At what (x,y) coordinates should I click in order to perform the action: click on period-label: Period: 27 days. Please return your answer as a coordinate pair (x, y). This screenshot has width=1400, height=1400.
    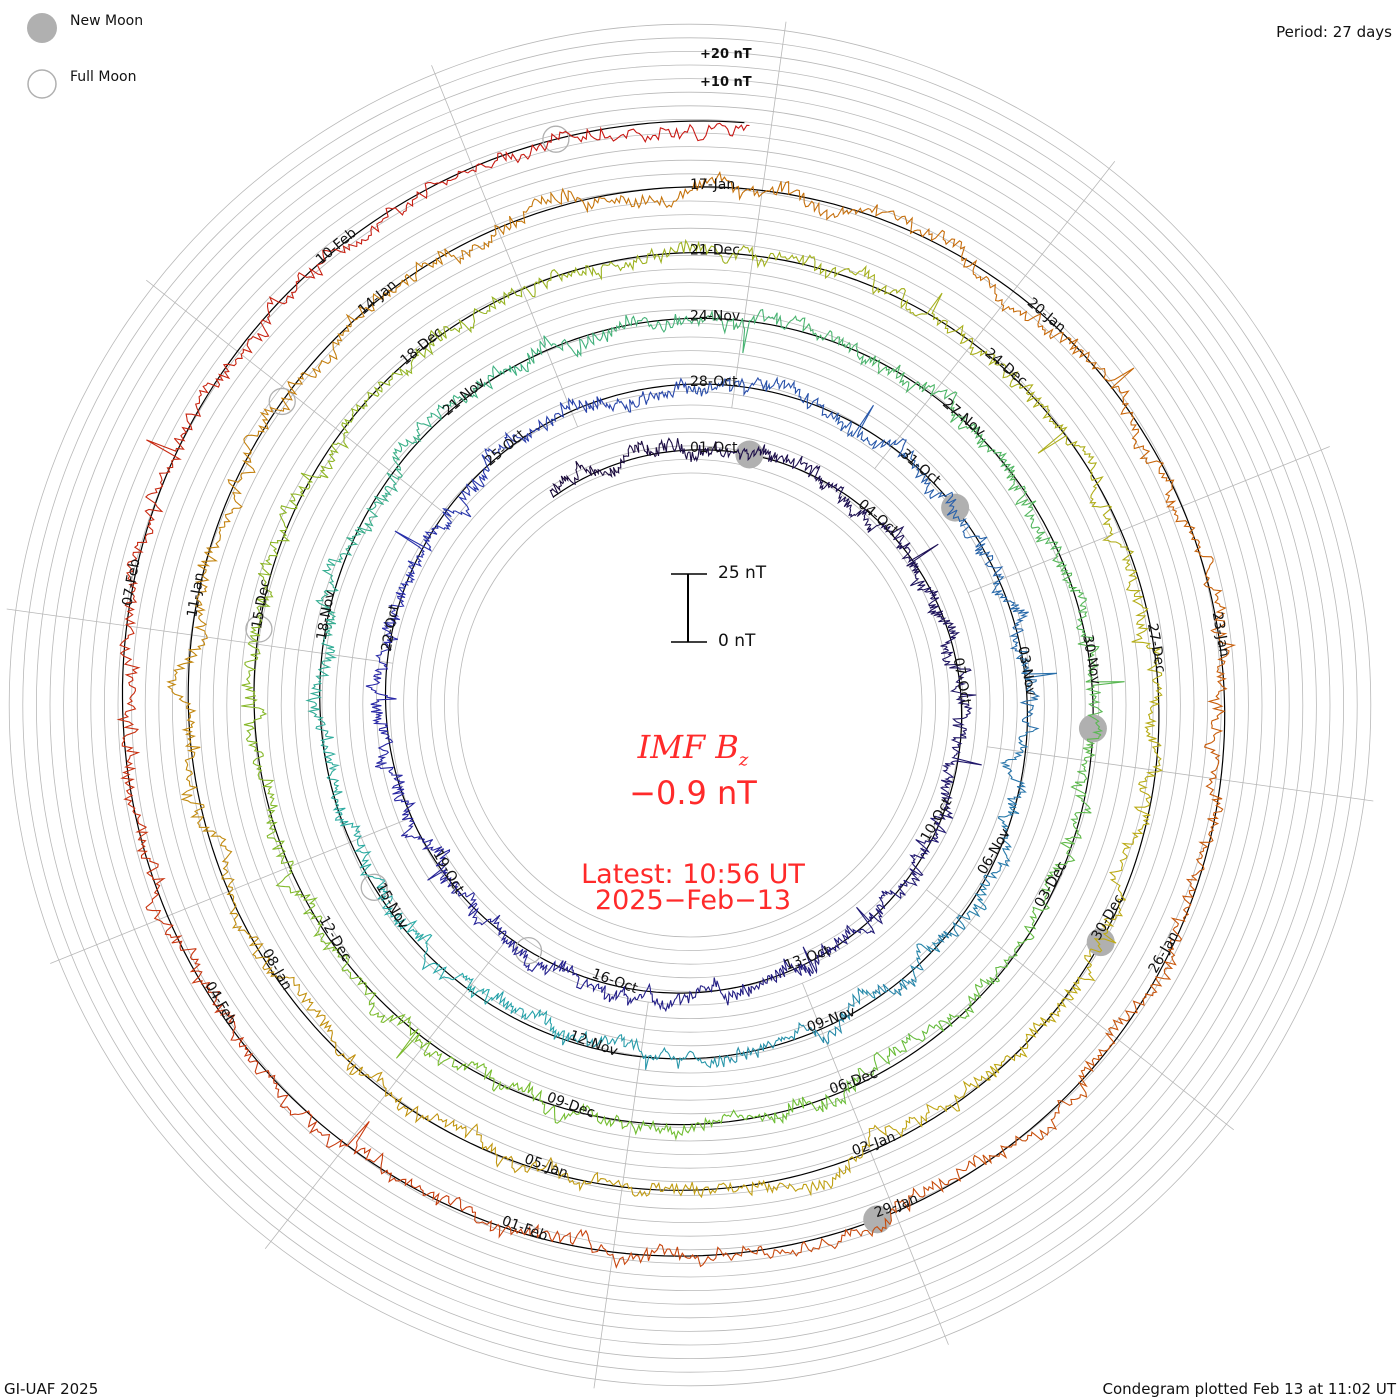
    Looking at the image, I should click on (1334, 32).